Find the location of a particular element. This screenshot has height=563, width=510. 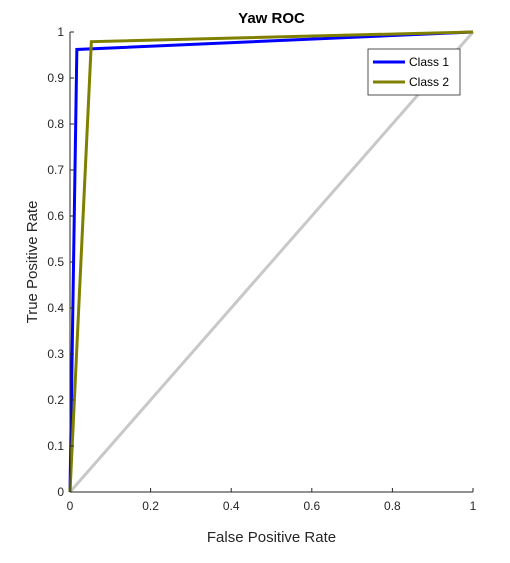

x-tick-label: 0.4 is located at coordinates (231, 506).